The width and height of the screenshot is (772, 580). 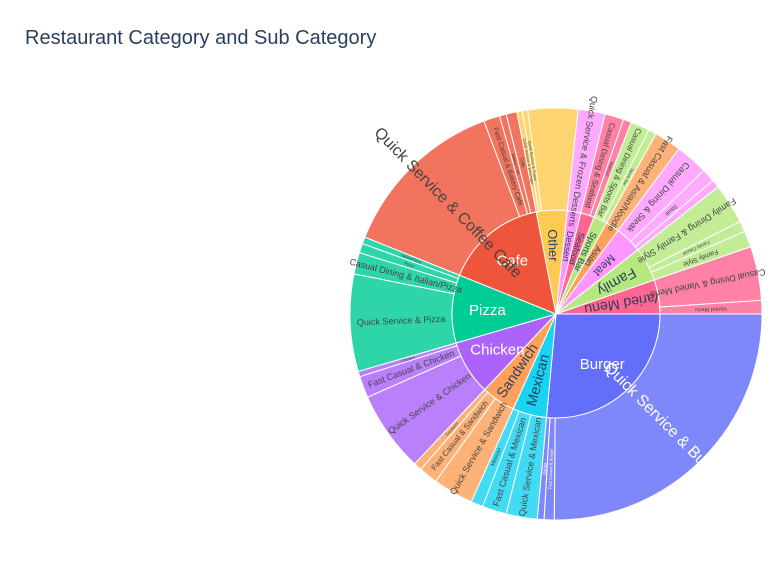 I want to click on sub-sector-label-burger: Burger, so click(x=544, y=468).